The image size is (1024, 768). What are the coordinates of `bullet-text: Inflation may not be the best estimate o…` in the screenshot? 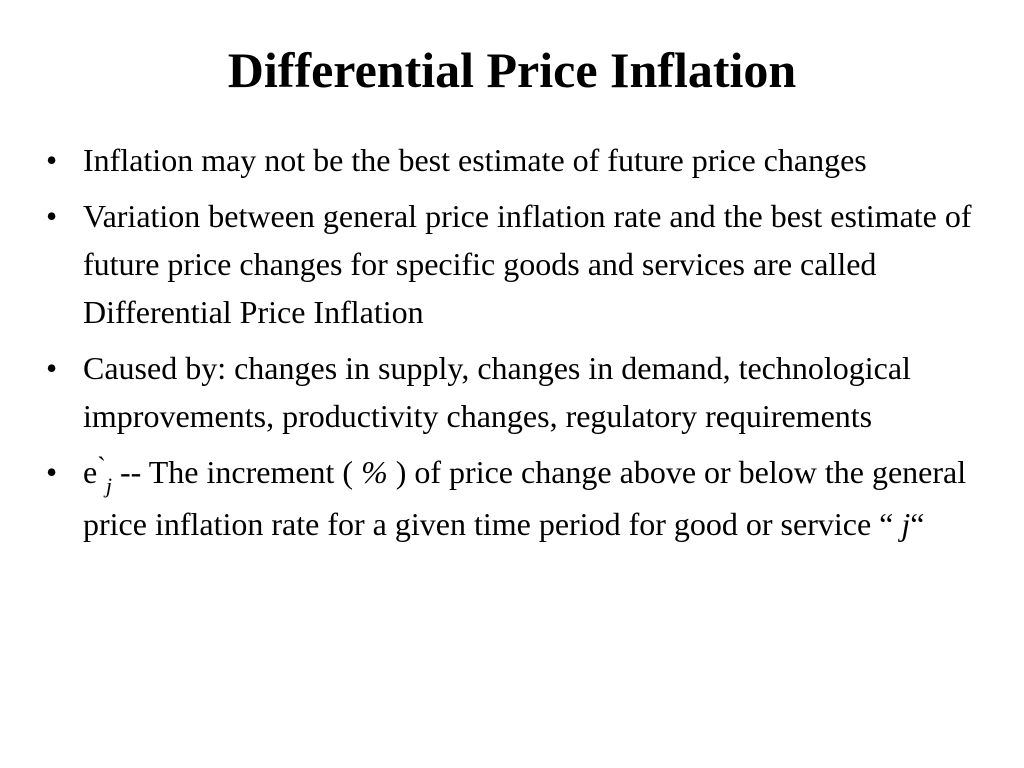 It's located at (475, 160).